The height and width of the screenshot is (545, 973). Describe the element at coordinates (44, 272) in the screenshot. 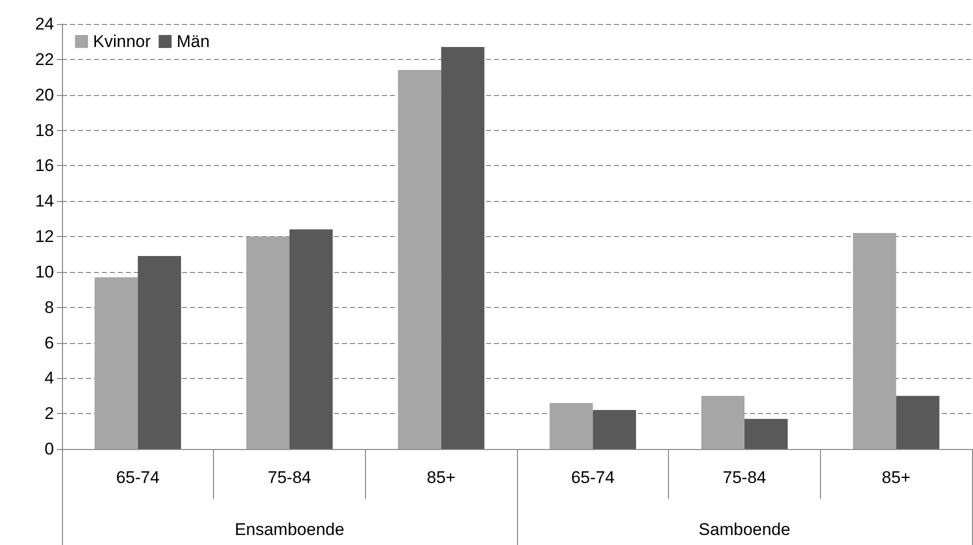

I see `y-tick-label: 10` at that location.